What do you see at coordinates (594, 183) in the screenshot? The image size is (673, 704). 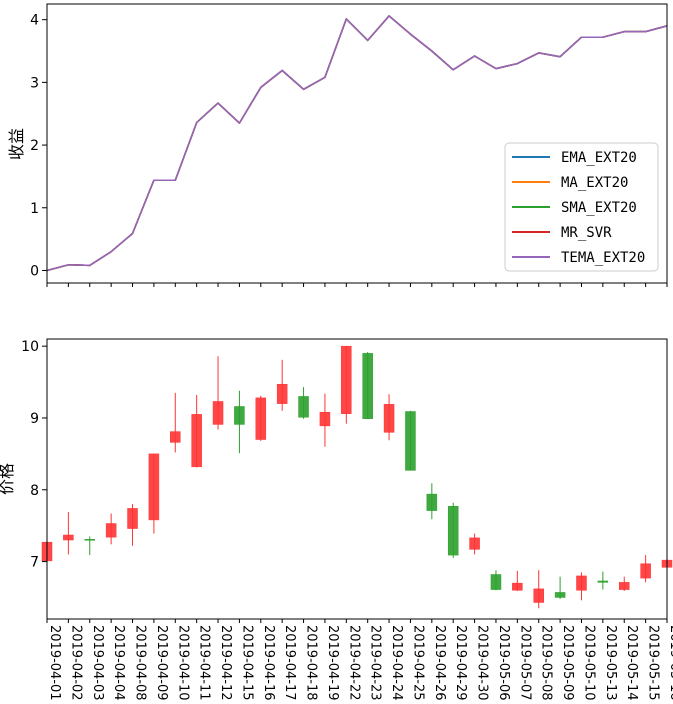 I see `legend-label-ma-ext20: MA_EXT20` at bounding box center [594, 183].